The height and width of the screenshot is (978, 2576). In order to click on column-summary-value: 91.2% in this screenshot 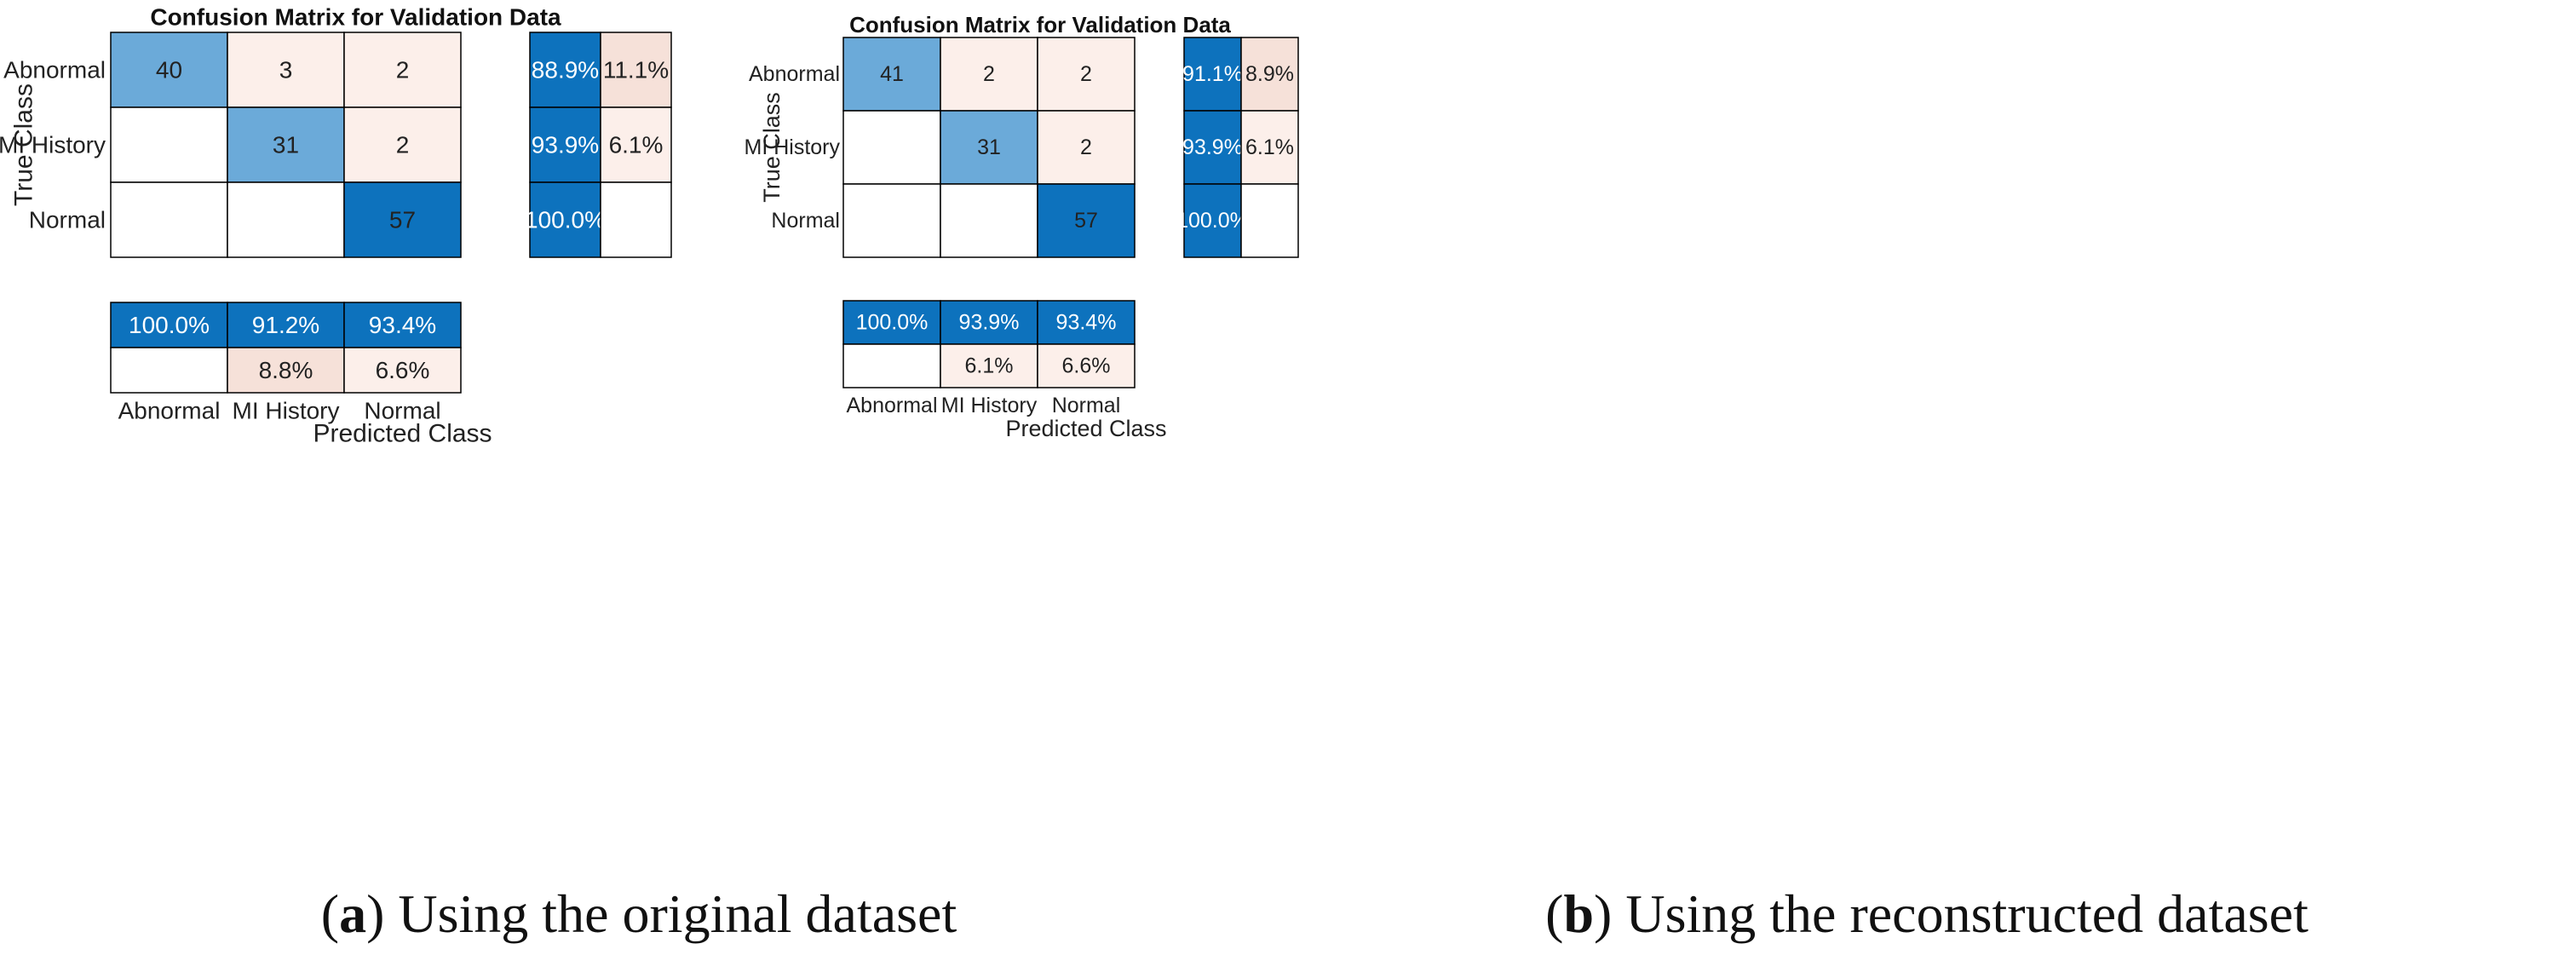, I will do `click(285, 325)`.